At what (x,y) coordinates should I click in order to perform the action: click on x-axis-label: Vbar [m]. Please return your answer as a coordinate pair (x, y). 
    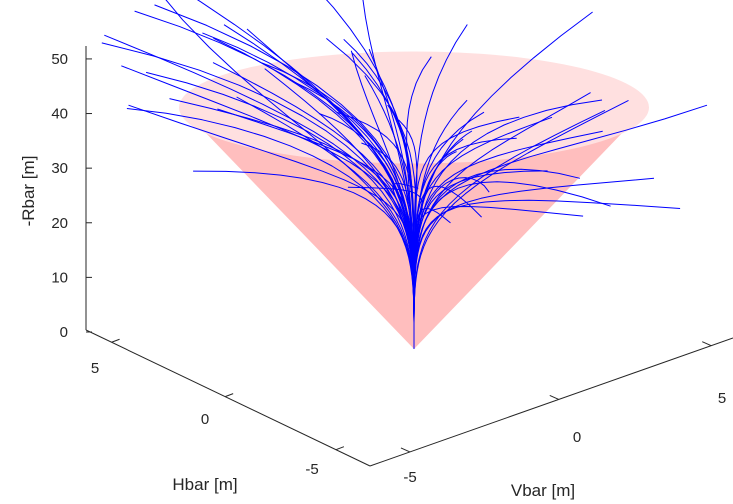
    Looking at the image, I should click on (543, 490).